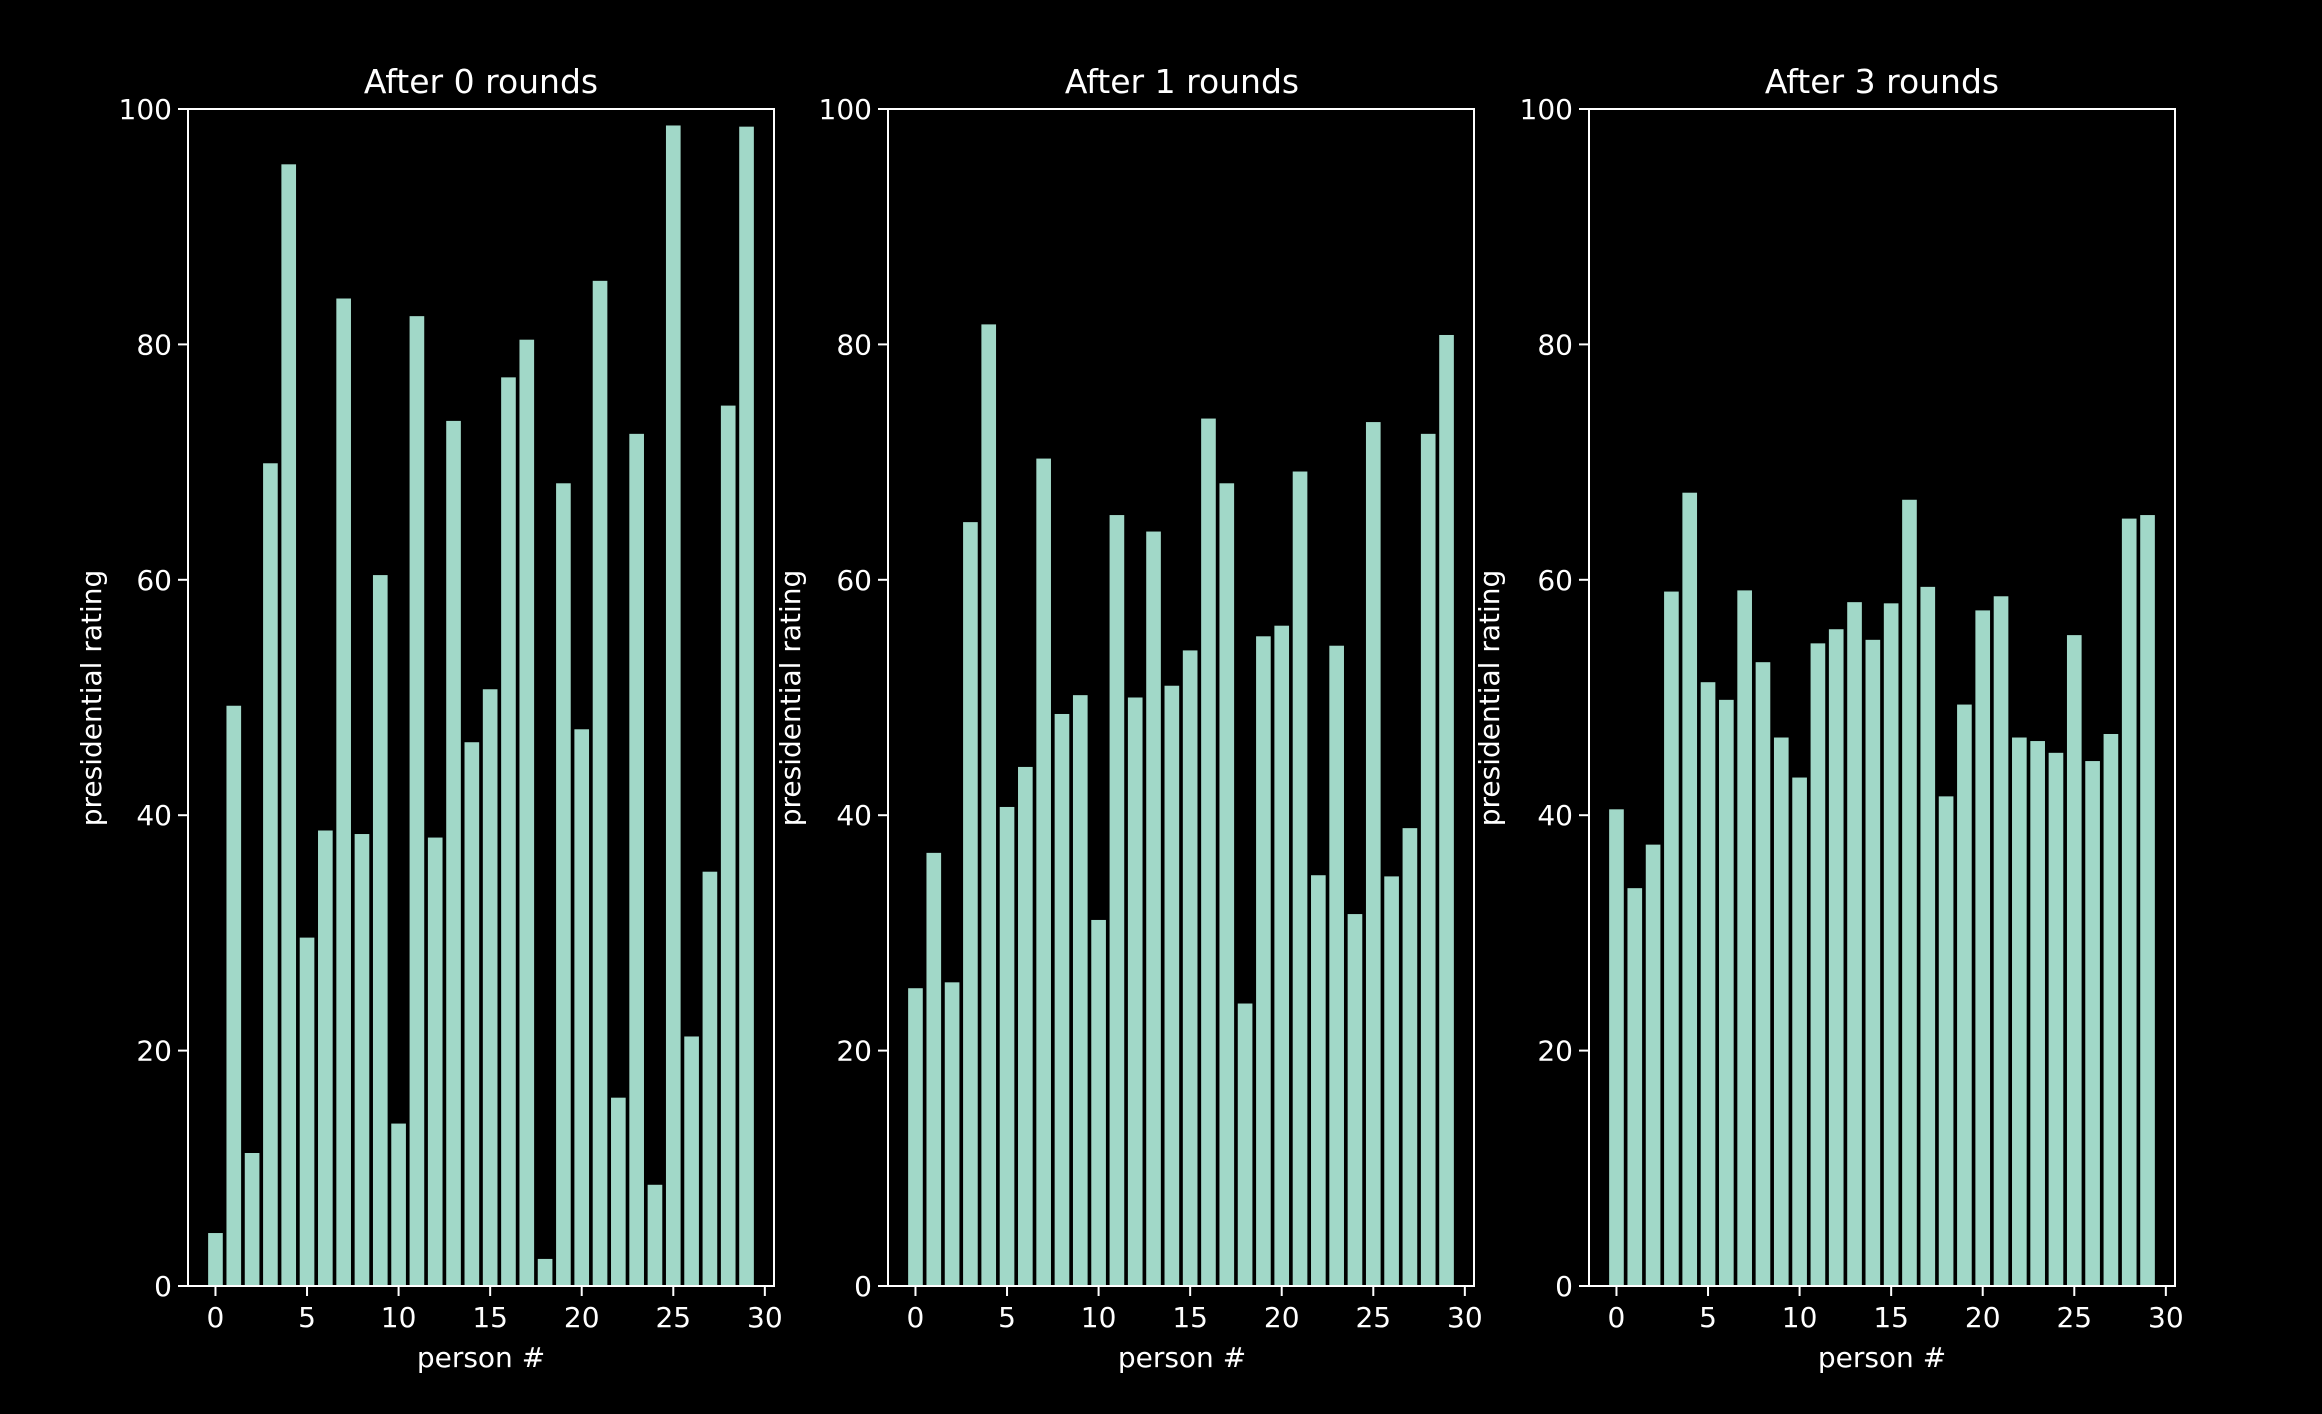  What do you see at coordinates (399, 1317) in the screenshot?
I see `x-tick-label: 10` at bounding box center [399, 1317].